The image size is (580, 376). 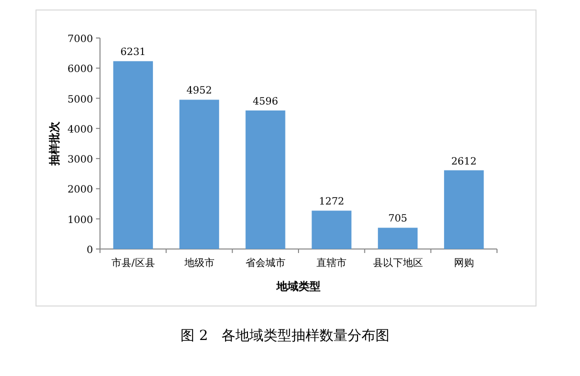 I want to click on y-tick-label: 2000, so click(x=80, y=190).